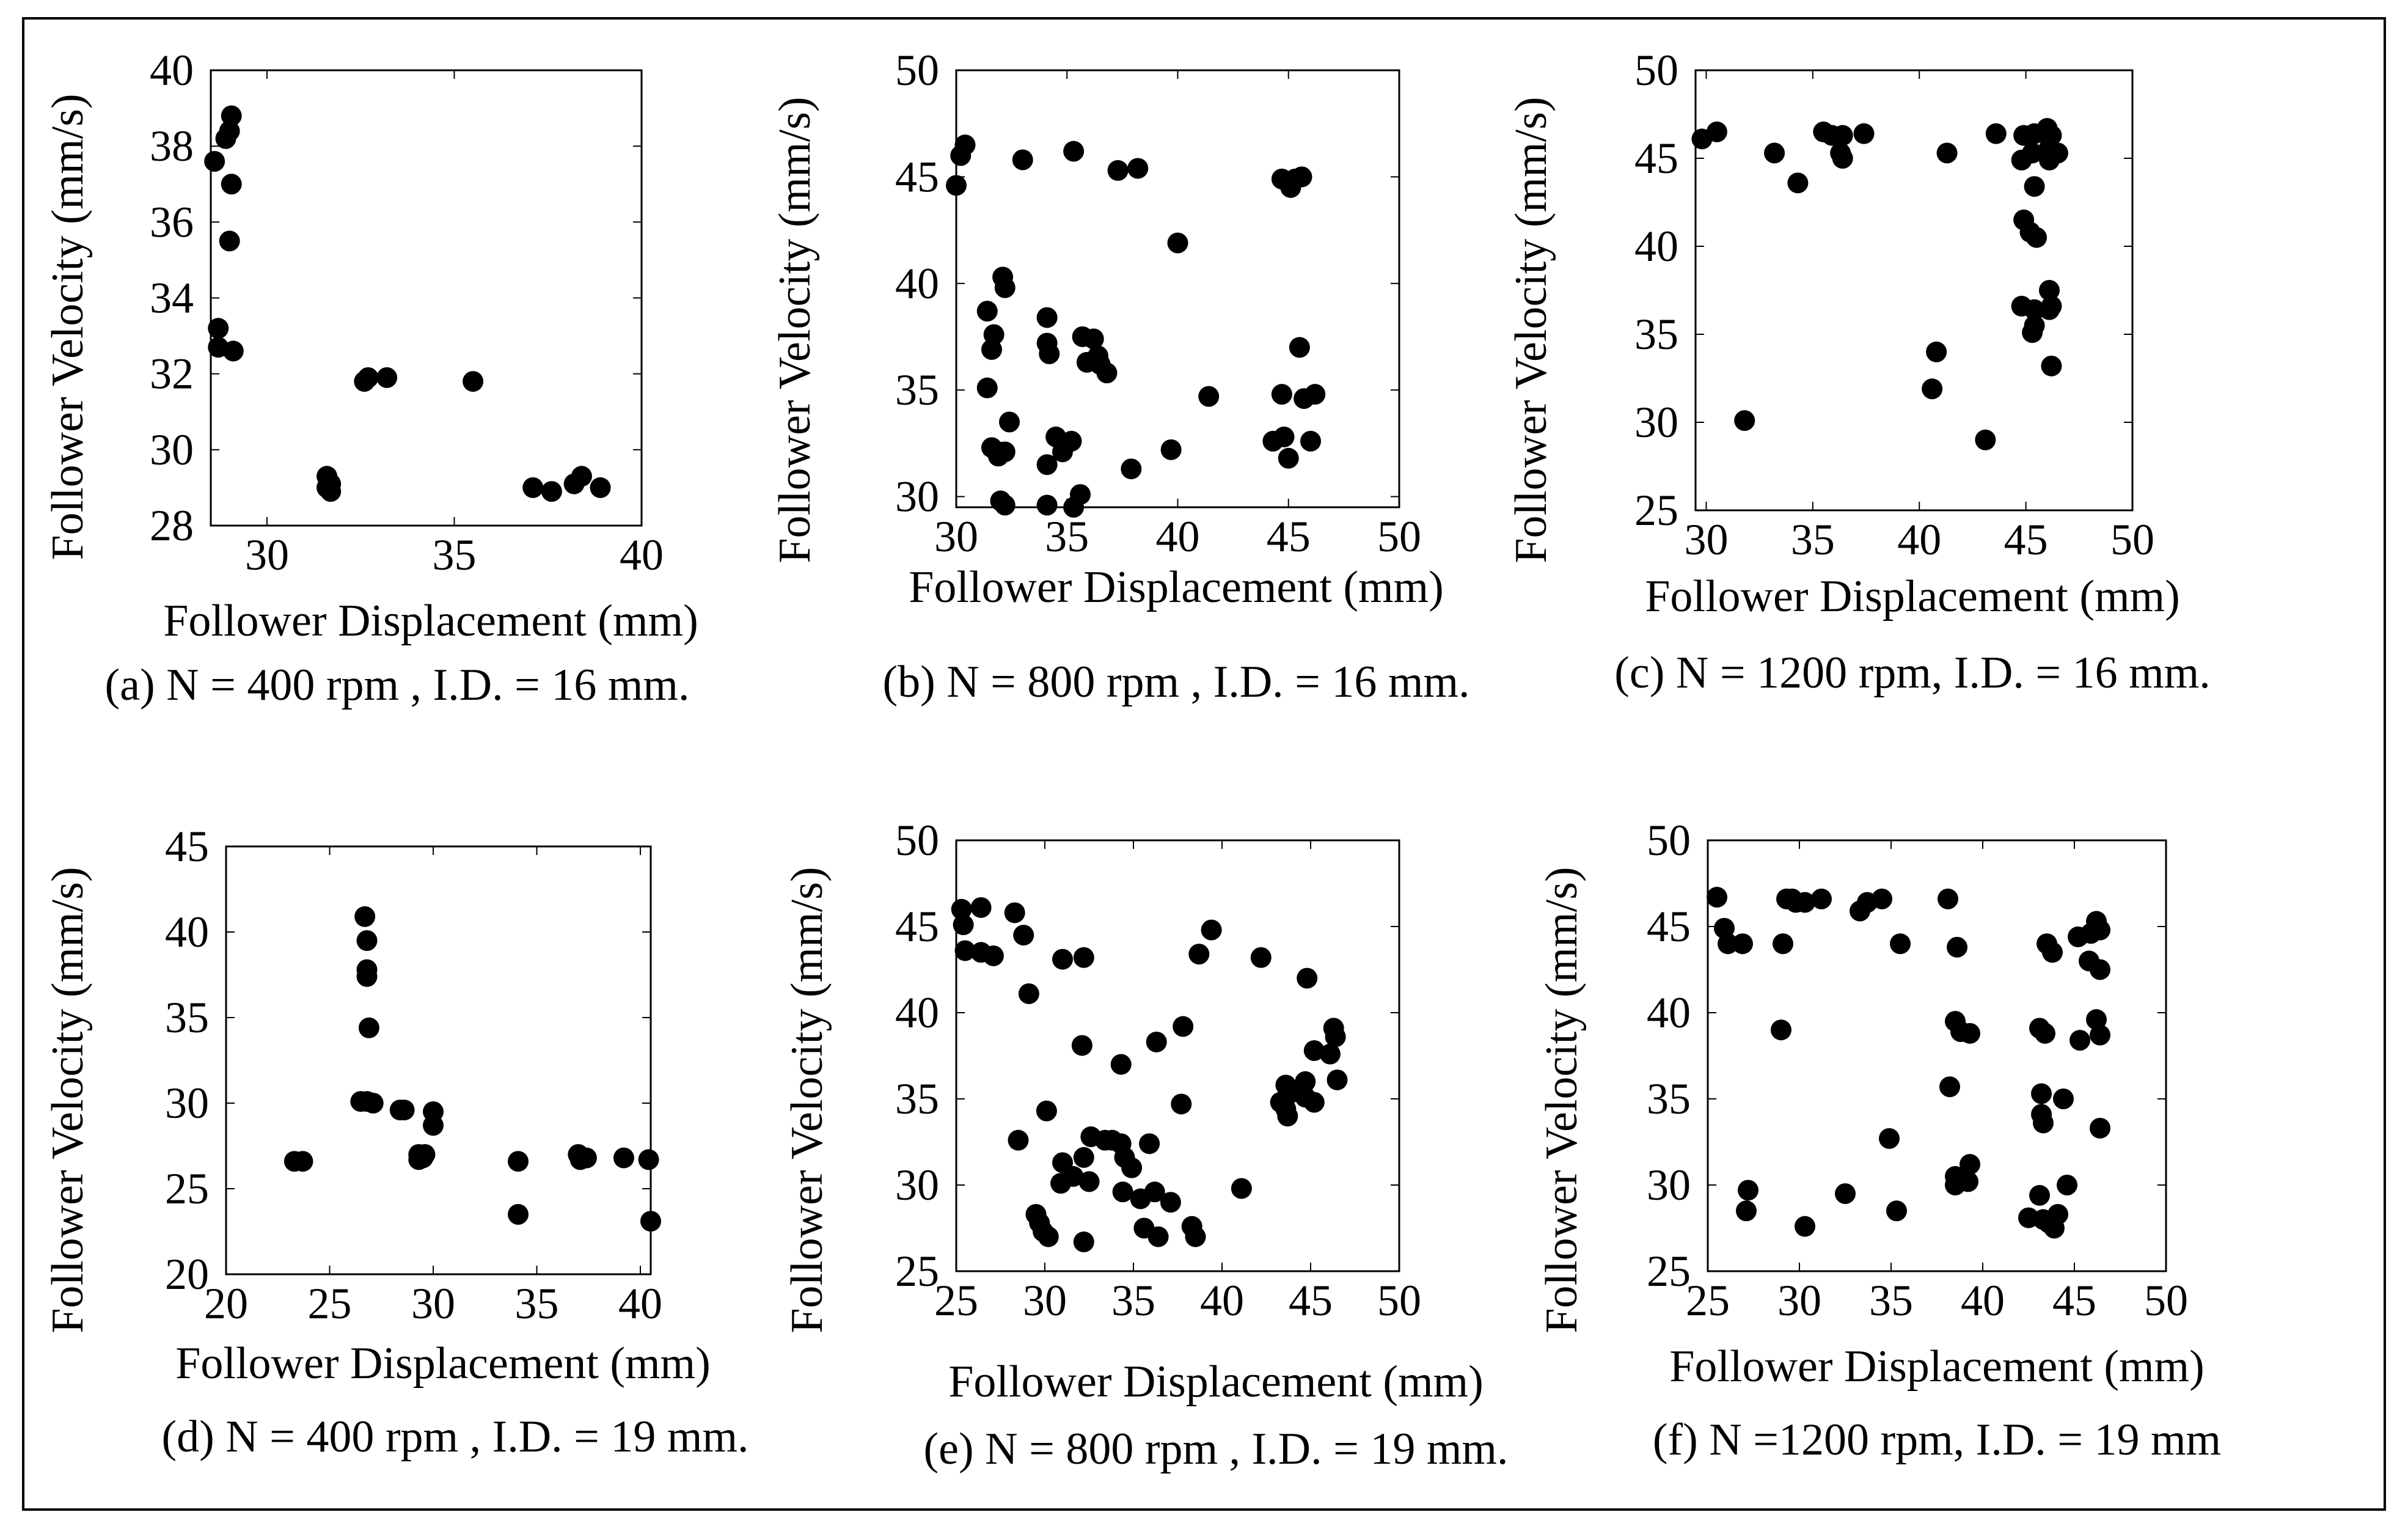  I want to click on chart-caption: (c) N = 1200 rpm, I.D. = 16 mm., so click(1912, 673).